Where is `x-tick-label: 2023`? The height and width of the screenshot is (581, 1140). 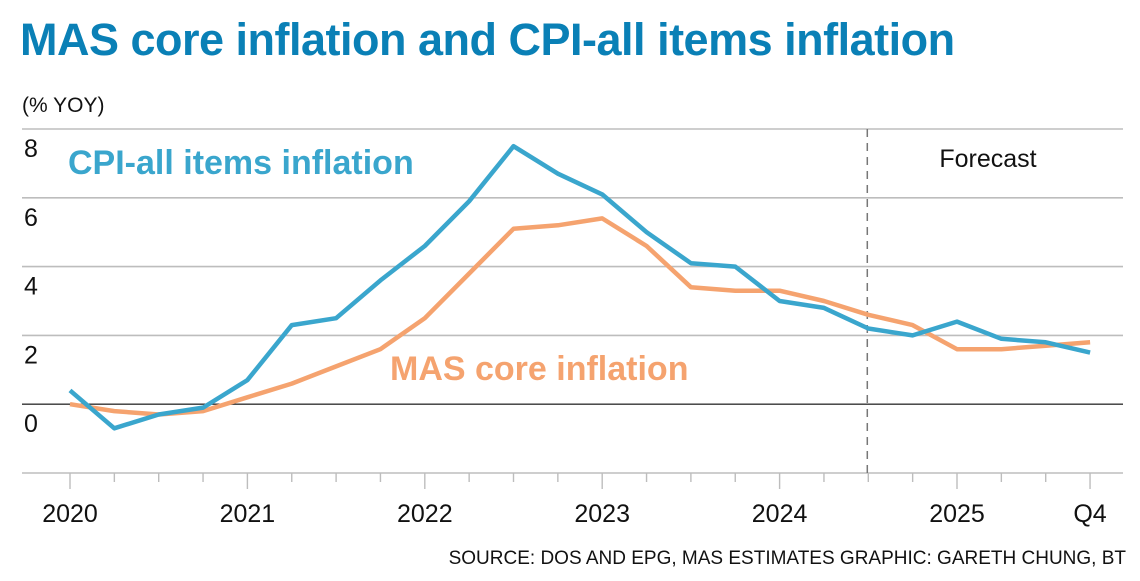 x-tick-label: 2023 is located at coordinates (602, 514).